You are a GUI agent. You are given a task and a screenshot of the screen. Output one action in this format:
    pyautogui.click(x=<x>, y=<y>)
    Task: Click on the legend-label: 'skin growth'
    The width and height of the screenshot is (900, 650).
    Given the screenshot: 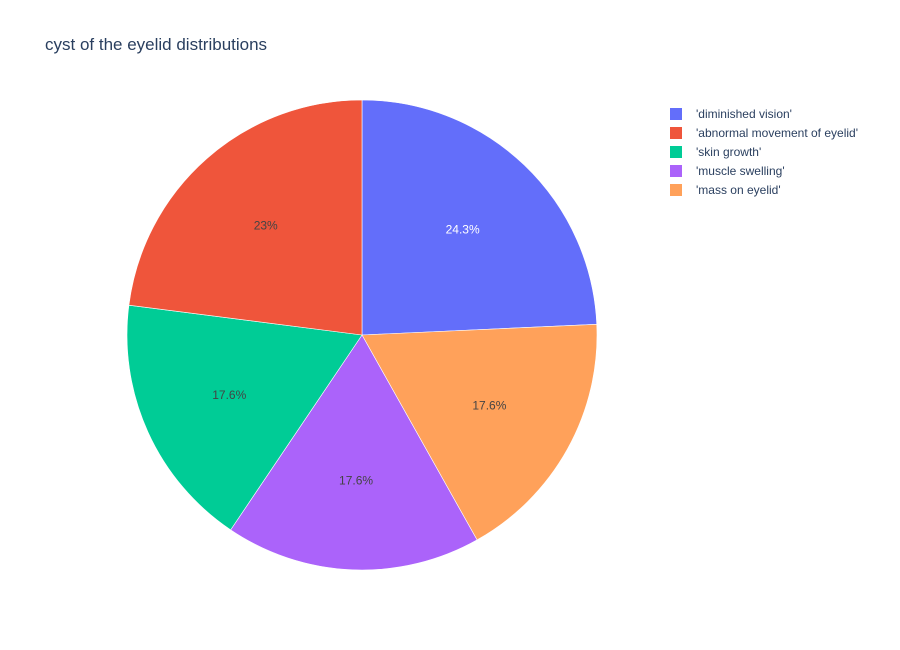 What is the action you would take?
    pyautogui.click(x=728, y=152)
    